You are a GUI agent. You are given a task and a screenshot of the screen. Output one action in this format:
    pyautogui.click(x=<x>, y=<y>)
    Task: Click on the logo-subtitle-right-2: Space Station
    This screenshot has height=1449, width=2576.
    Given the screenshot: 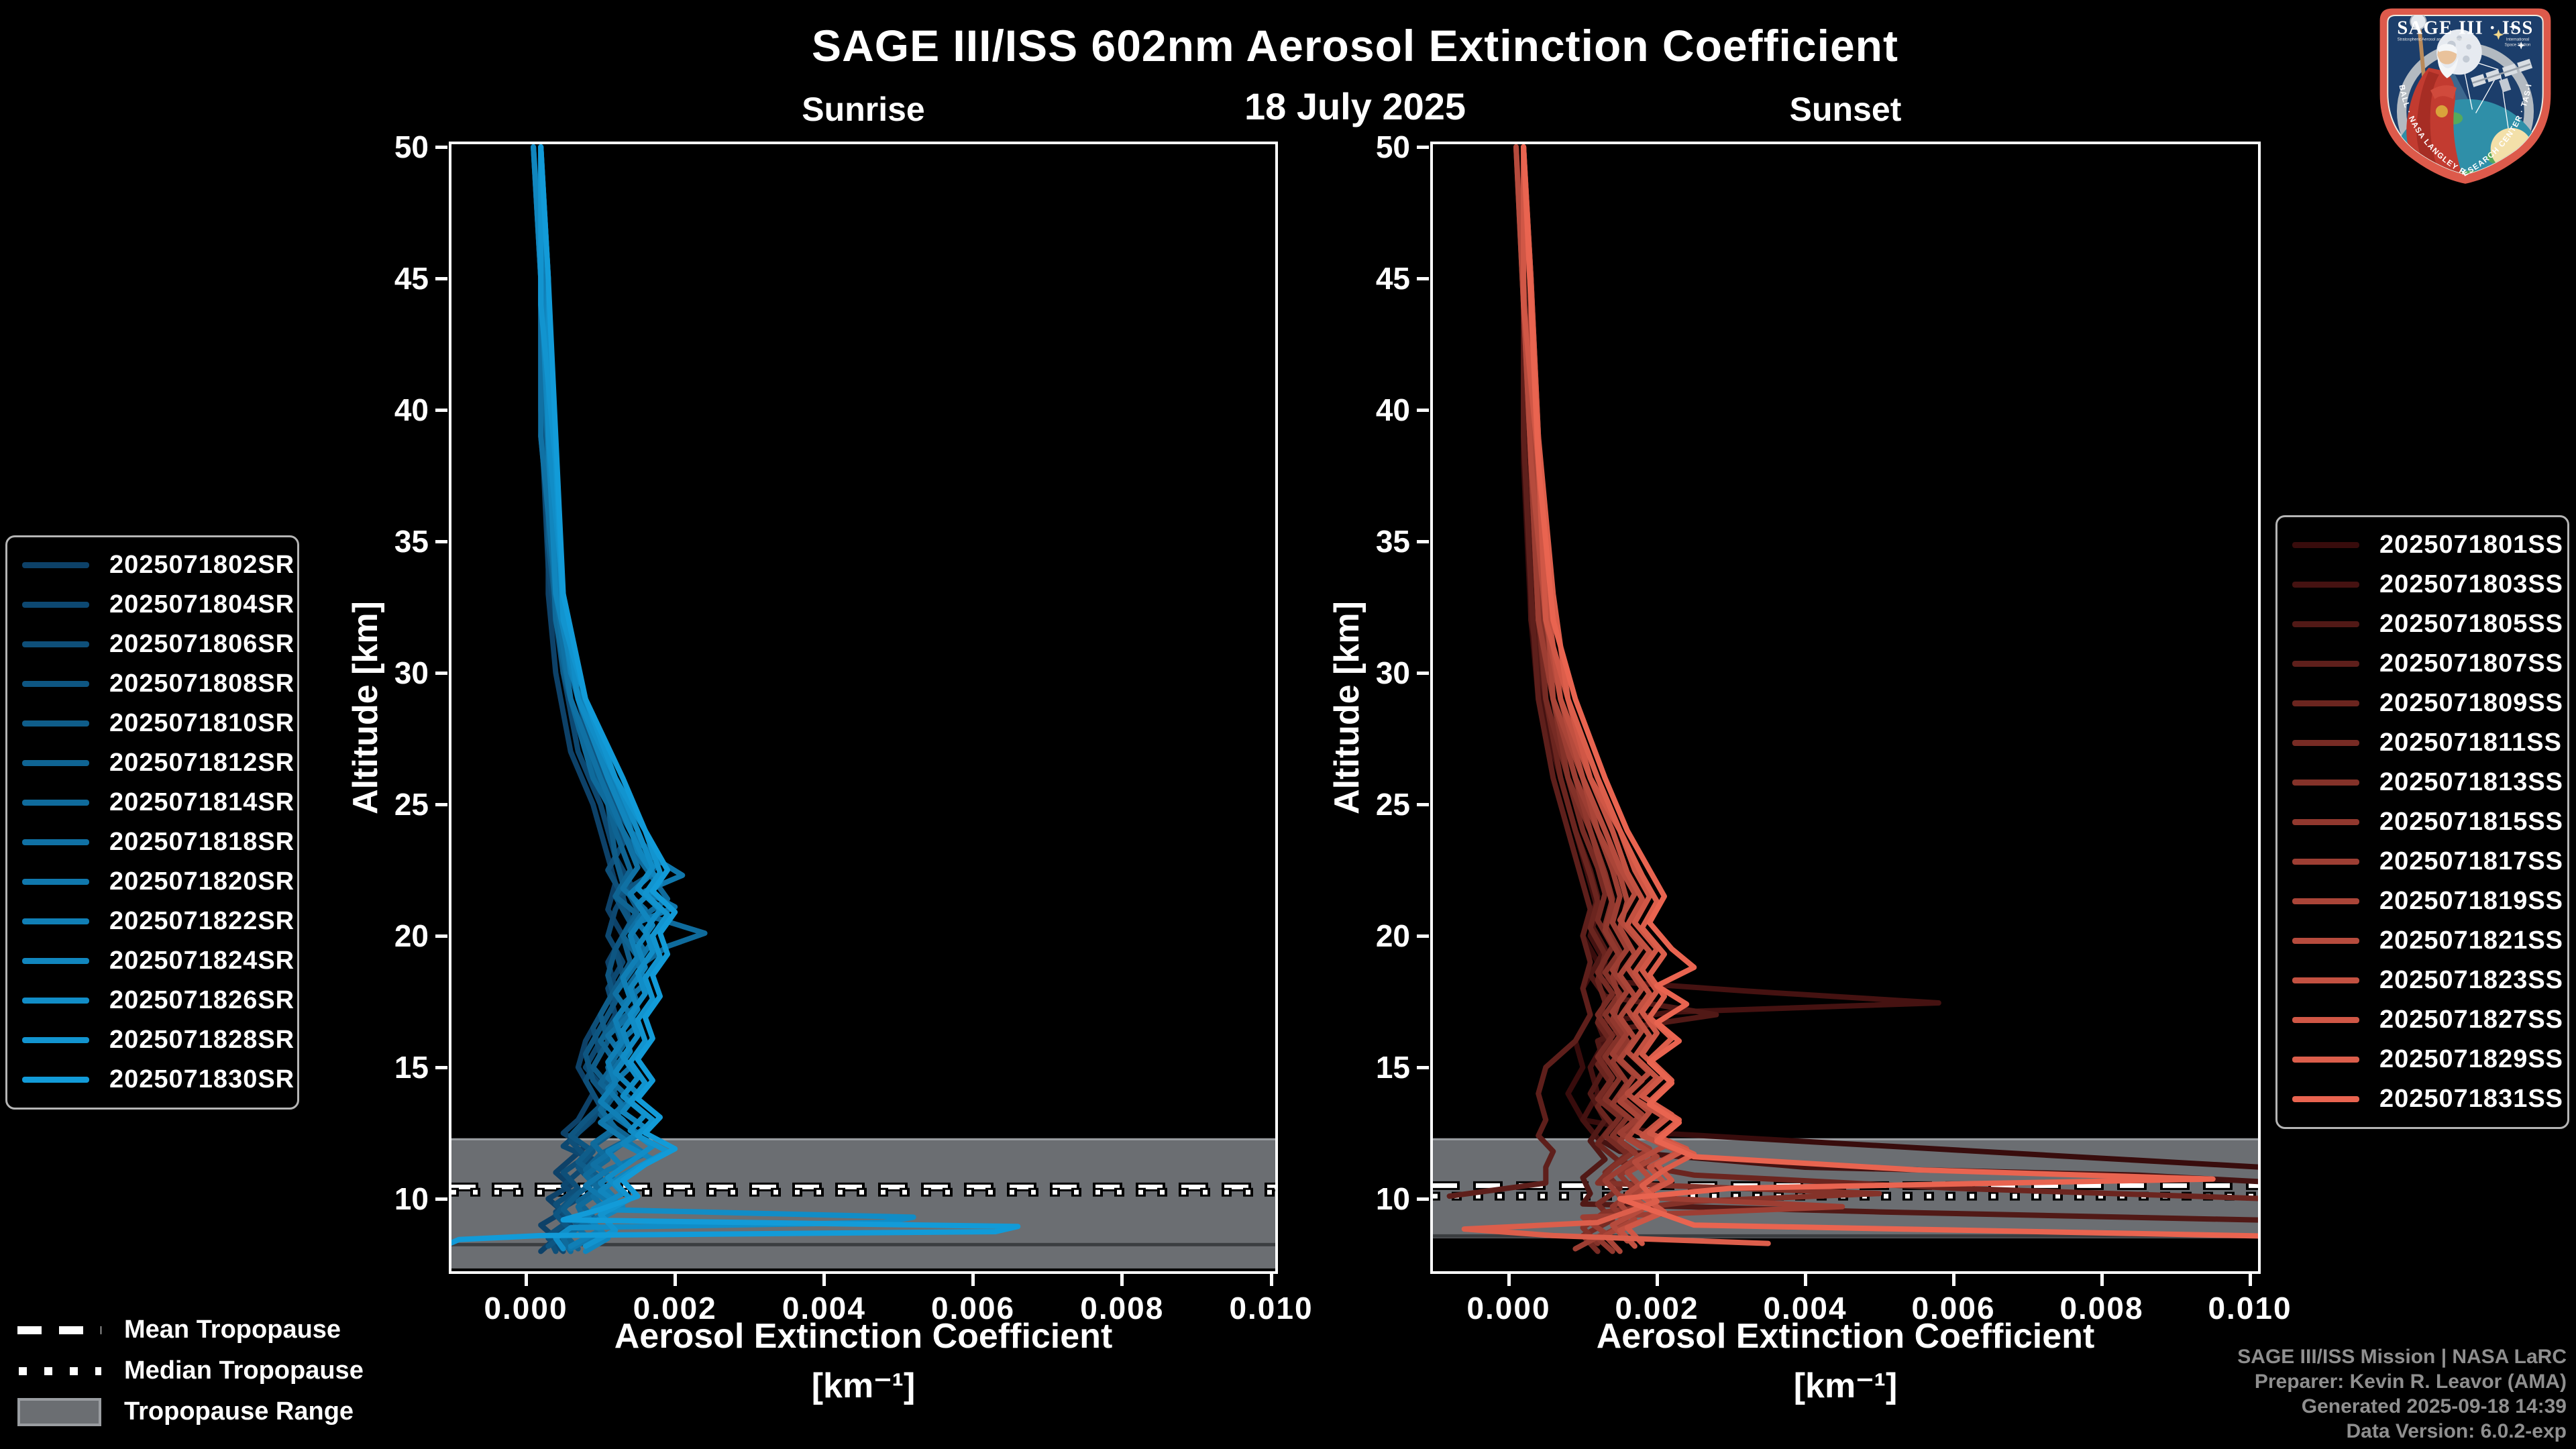 What is the action you would take?
    pyautogui.click(x=2518, y=45)
    